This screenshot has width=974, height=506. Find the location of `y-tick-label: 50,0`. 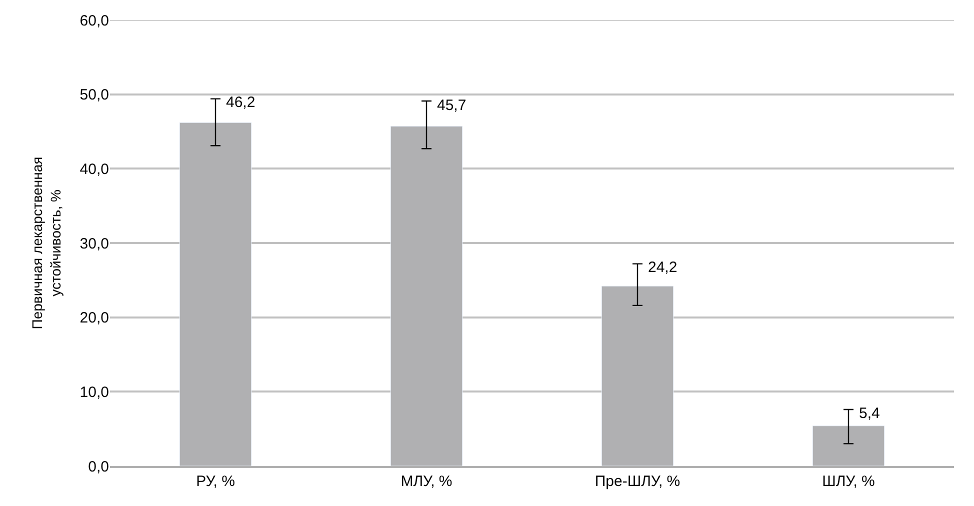

y-tick-label: 50,0 is located at coordinates (94, 95).